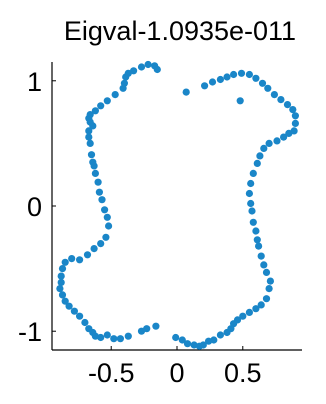  I want to click on y-tick-label: 1, so click(34, 82).